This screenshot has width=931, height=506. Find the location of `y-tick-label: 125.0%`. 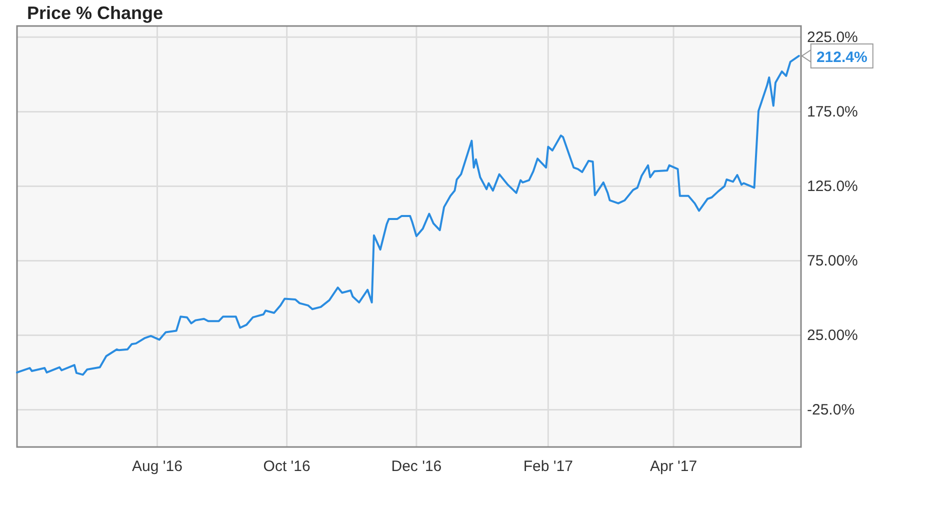

y-tick-label: 125.0% is located at coordinates (832, 187).